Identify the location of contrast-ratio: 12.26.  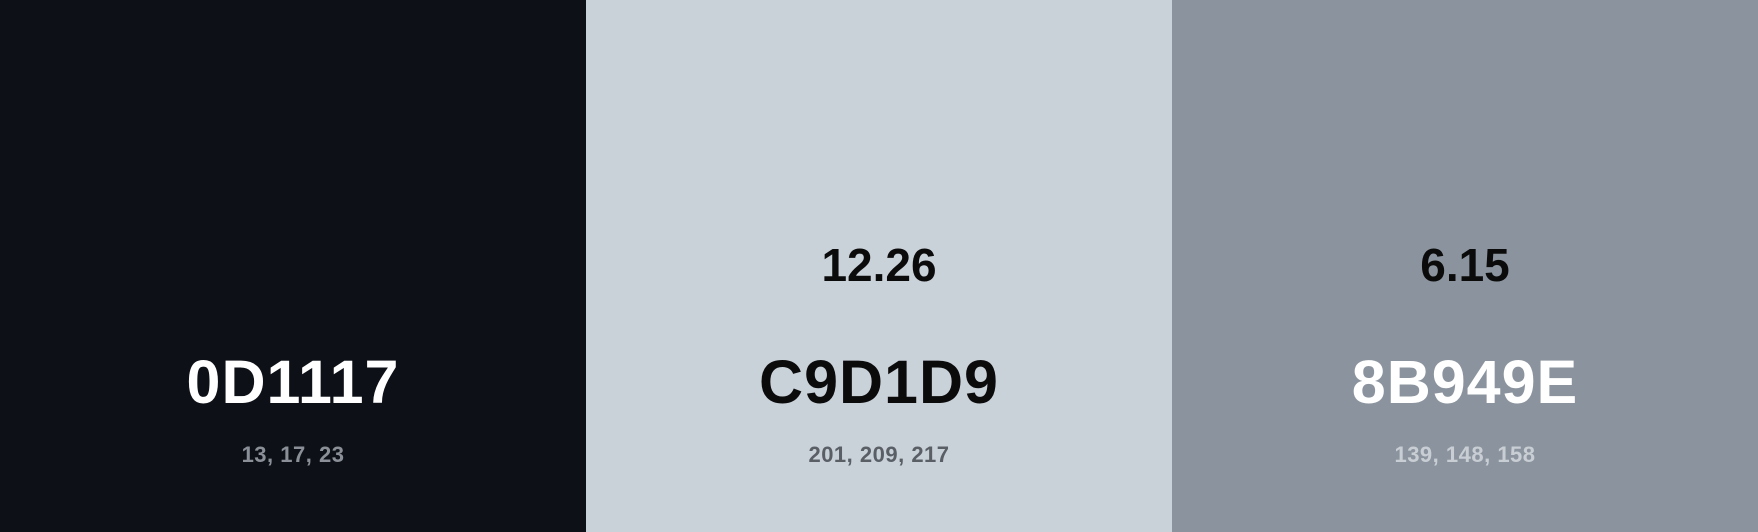
(879, 265).